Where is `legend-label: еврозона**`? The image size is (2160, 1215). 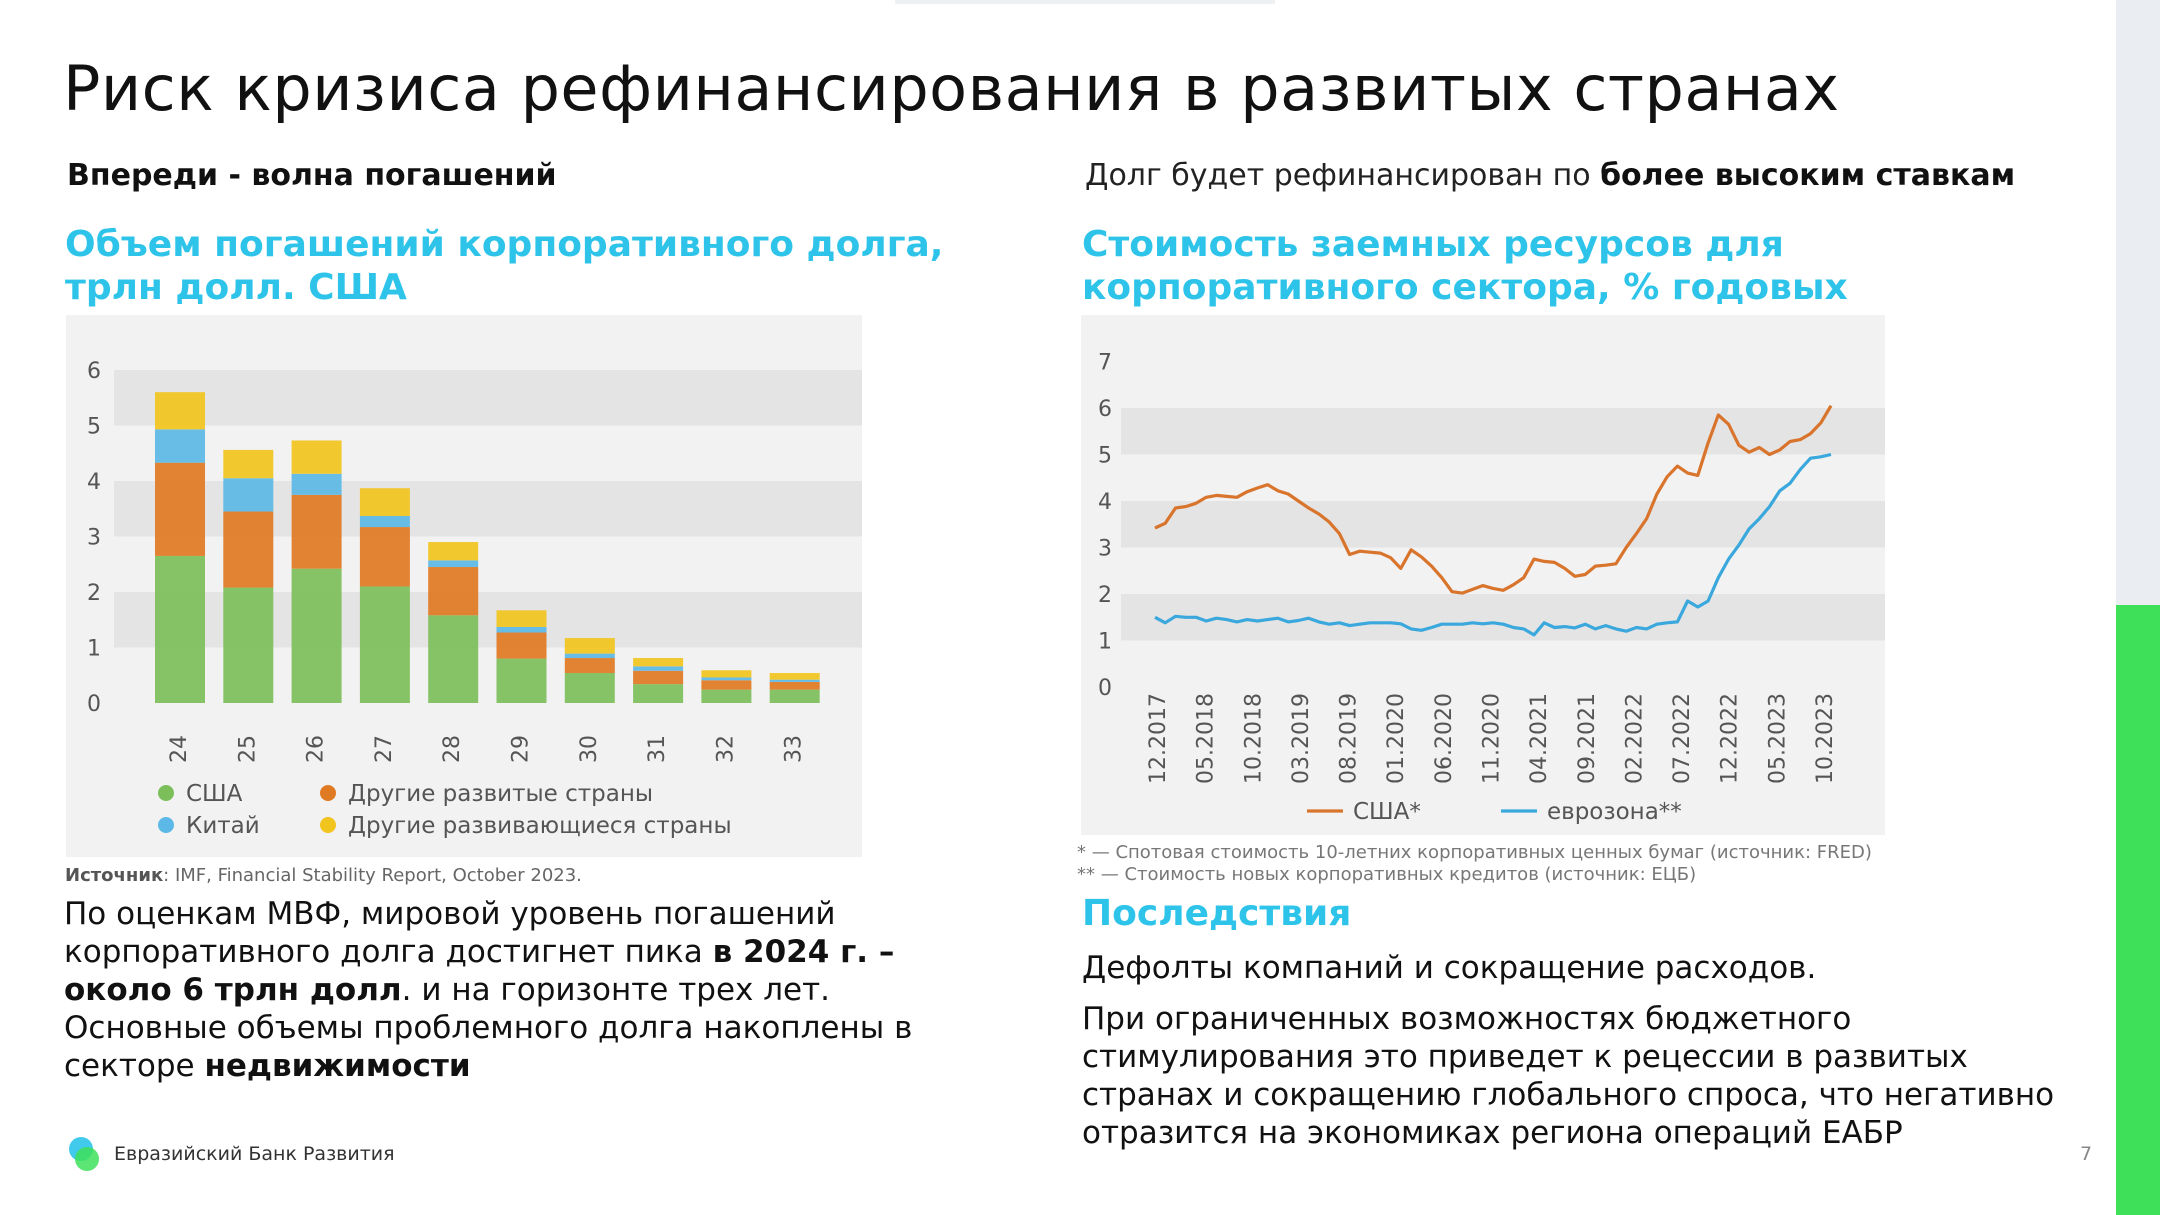 legend-label: еврозона** is located at coordinates (1614, 812).